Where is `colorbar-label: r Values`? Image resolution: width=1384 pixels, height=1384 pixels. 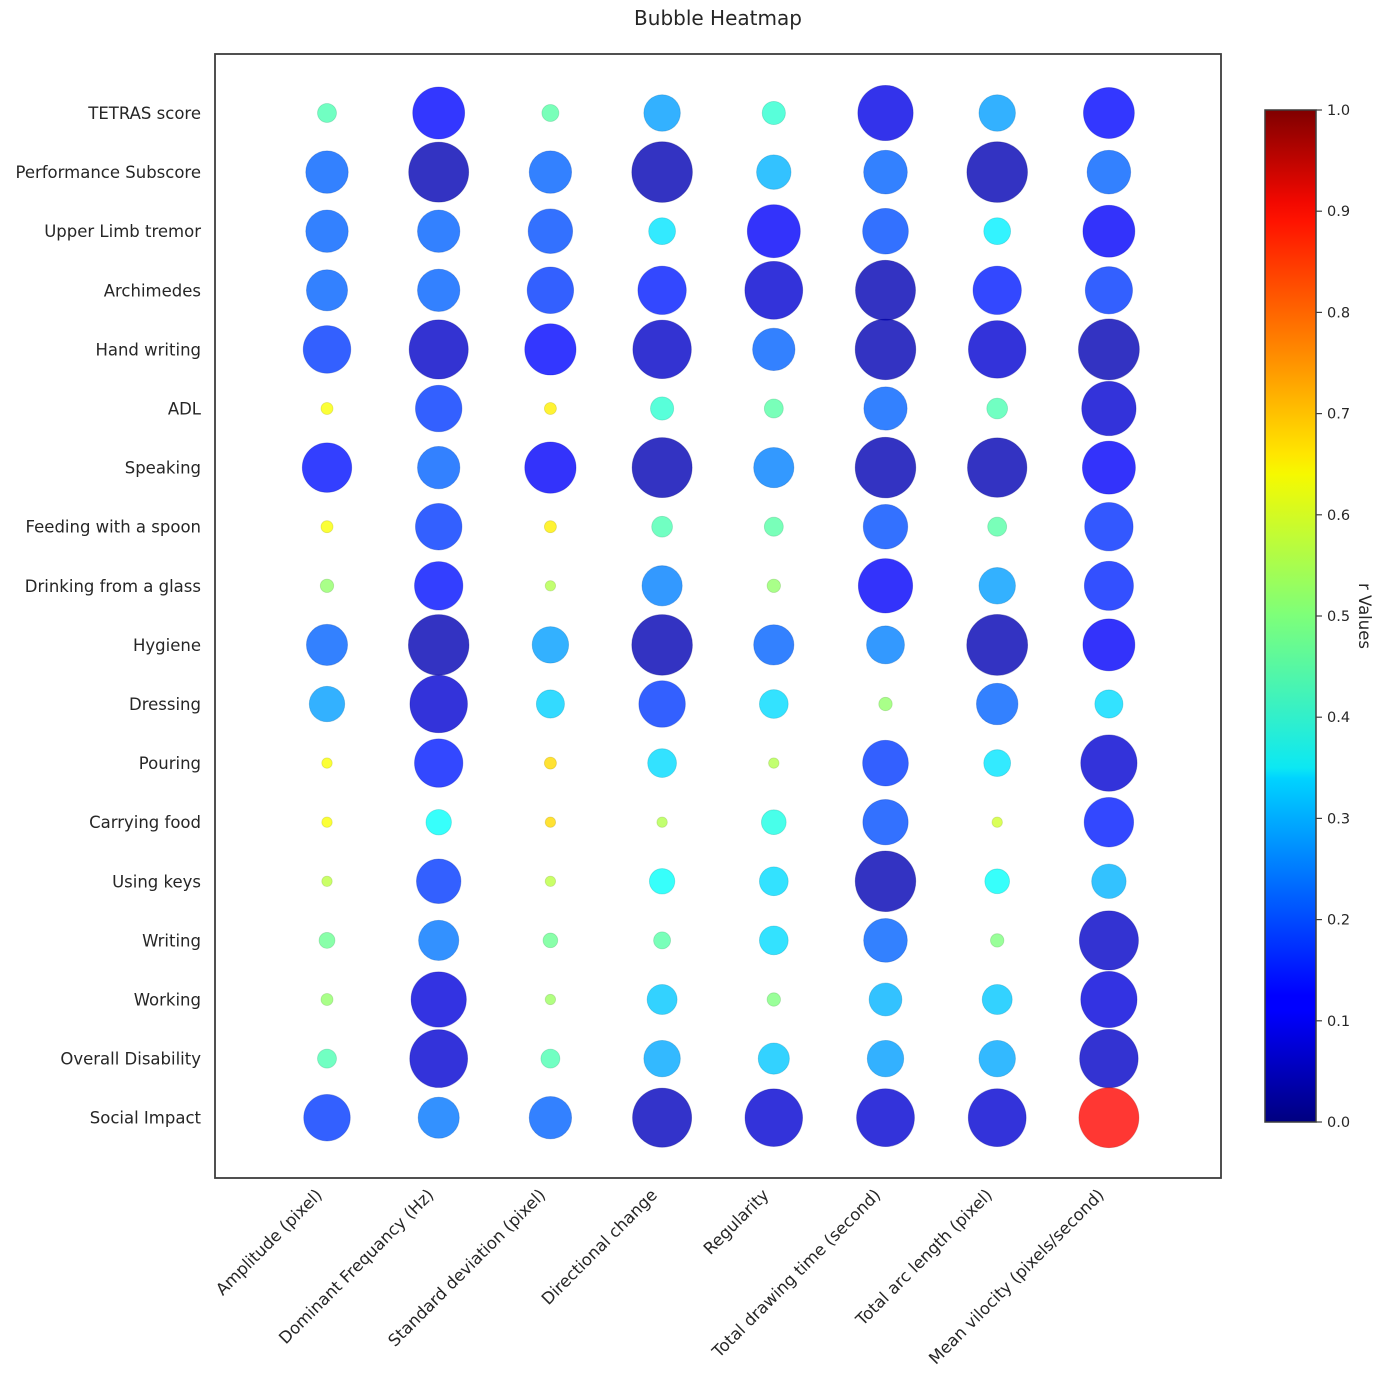
colorbar-label: r Values is located at coordinates (1364, 616).